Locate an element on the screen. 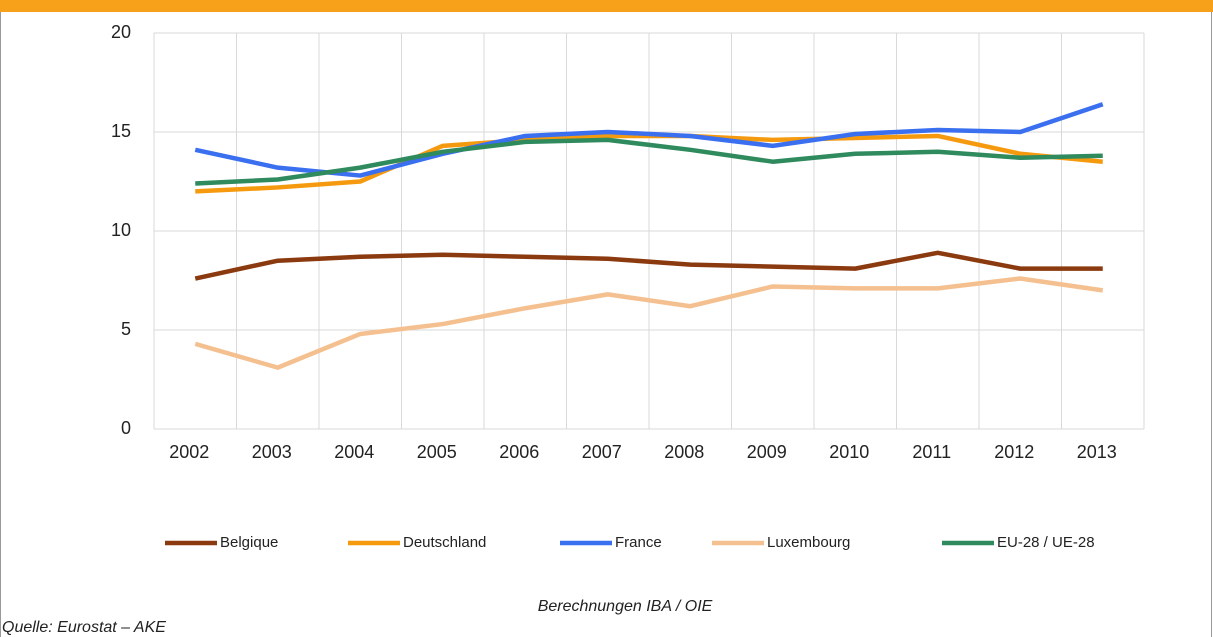 The height and width of the screenshot is (637, 1213). legend-label: Deutschland is located at coordinates (444, 542).